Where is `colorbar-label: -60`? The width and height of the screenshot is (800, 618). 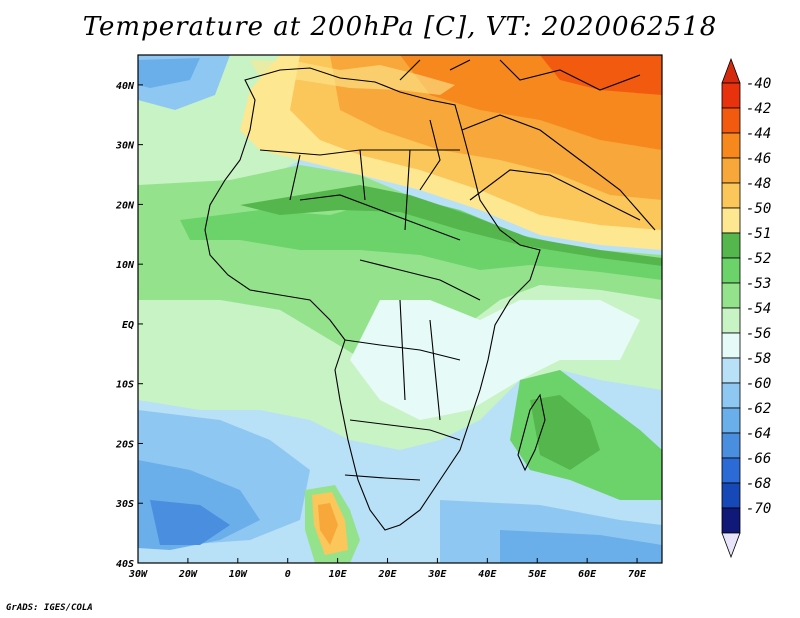 colorbar-label: -60 is located at coordinates (758, 384).